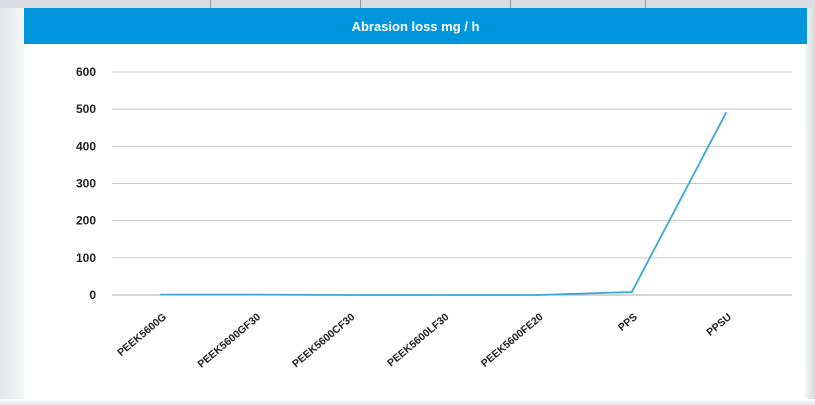 The image size is (815, 405). I want to click on y-tick-label: 100, so click(86, 258).